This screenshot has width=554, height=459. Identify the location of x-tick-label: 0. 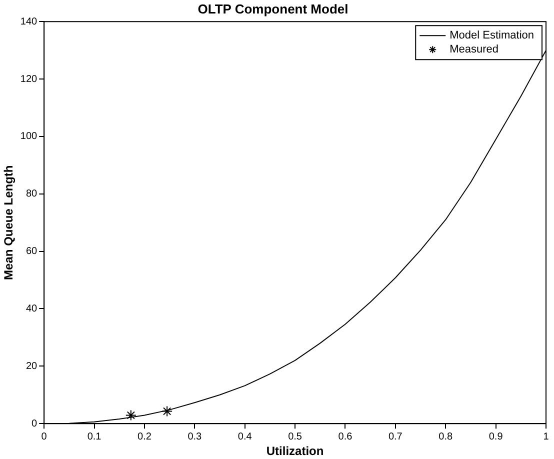
(44, 436).